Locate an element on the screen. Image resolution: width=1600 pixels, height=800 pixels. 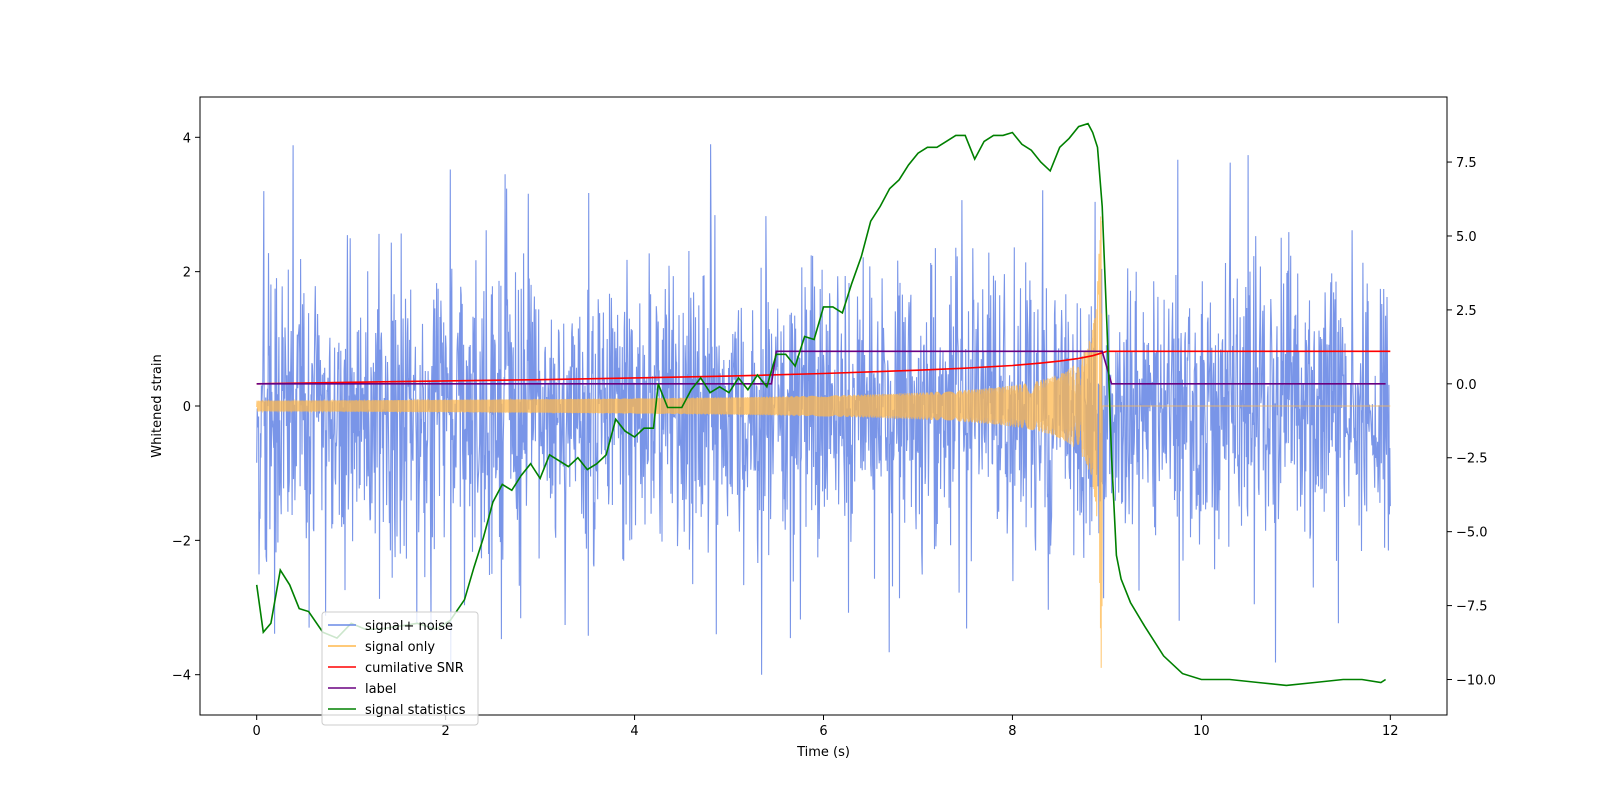
x-tick-label: 2 is located at coordinates (445, 731).